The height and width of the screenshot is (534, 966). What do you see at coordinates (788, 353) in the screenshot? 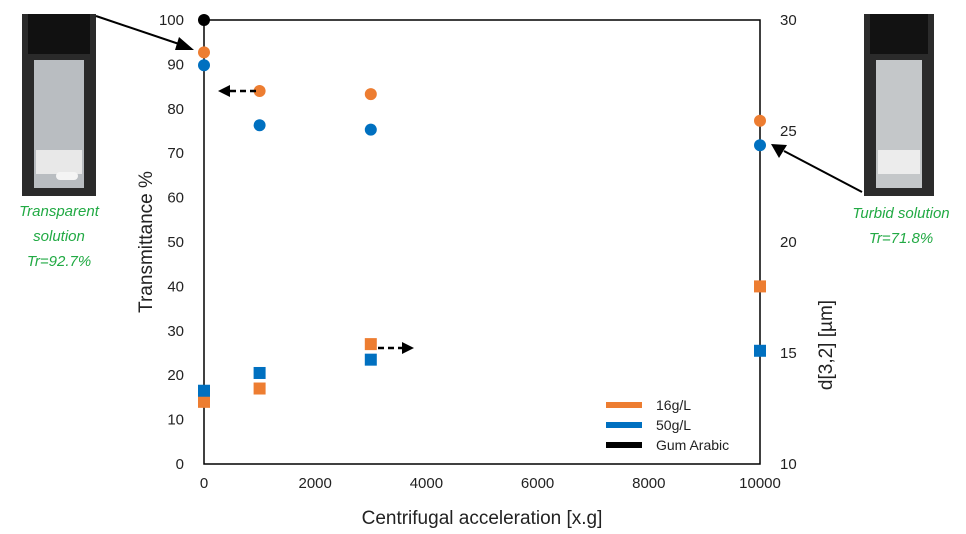
I see `y2-tick-label-15: 15` at bounding box center [788, 353].